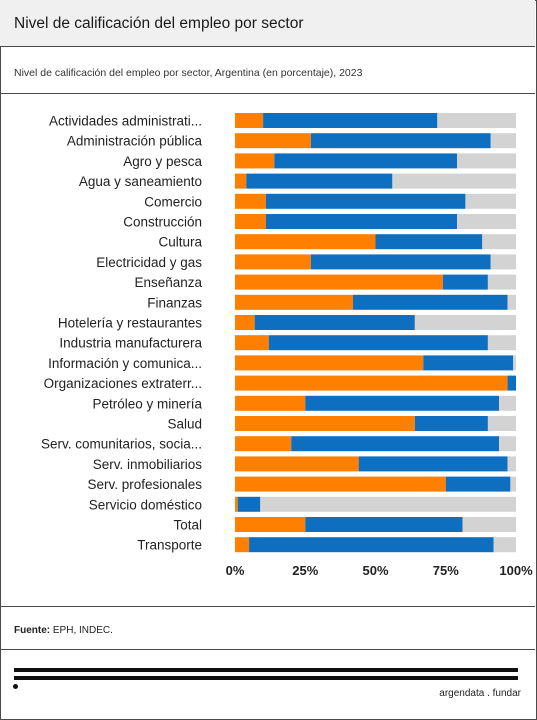 This screenshot has height=720, width=537. Describe the element at coordinates (162, 161) in the screenshot. I see `category-label: Agro y pesca` at that location.